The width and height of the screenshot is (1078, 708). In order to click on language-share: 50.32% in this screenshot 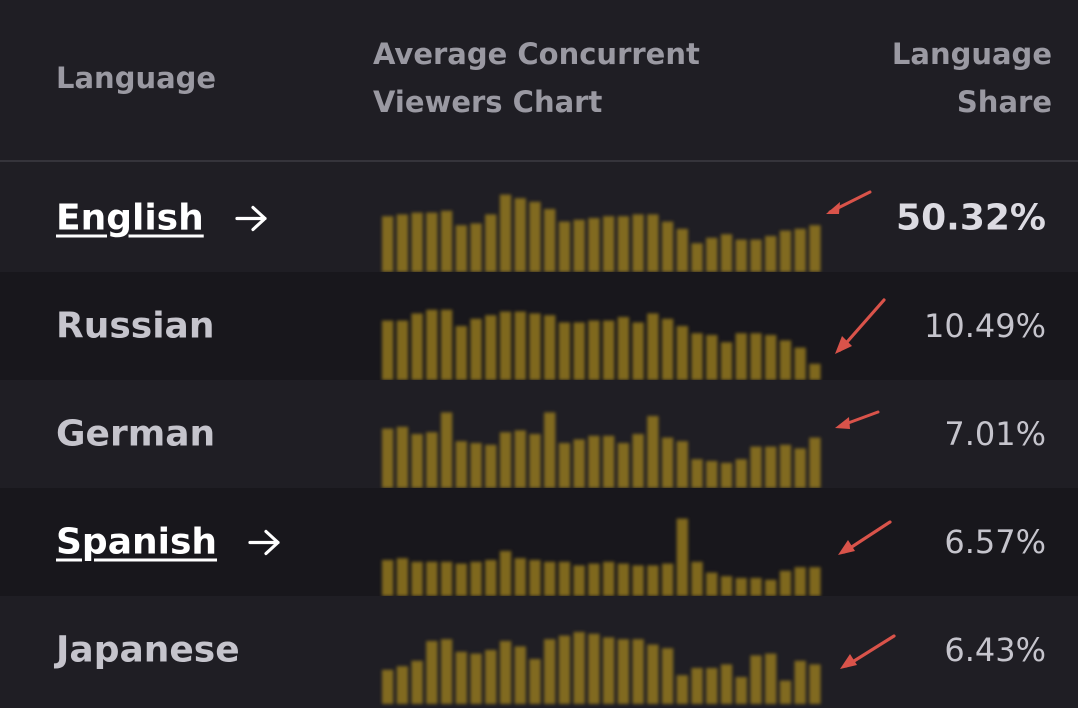, I will do `click(971, 218)`.